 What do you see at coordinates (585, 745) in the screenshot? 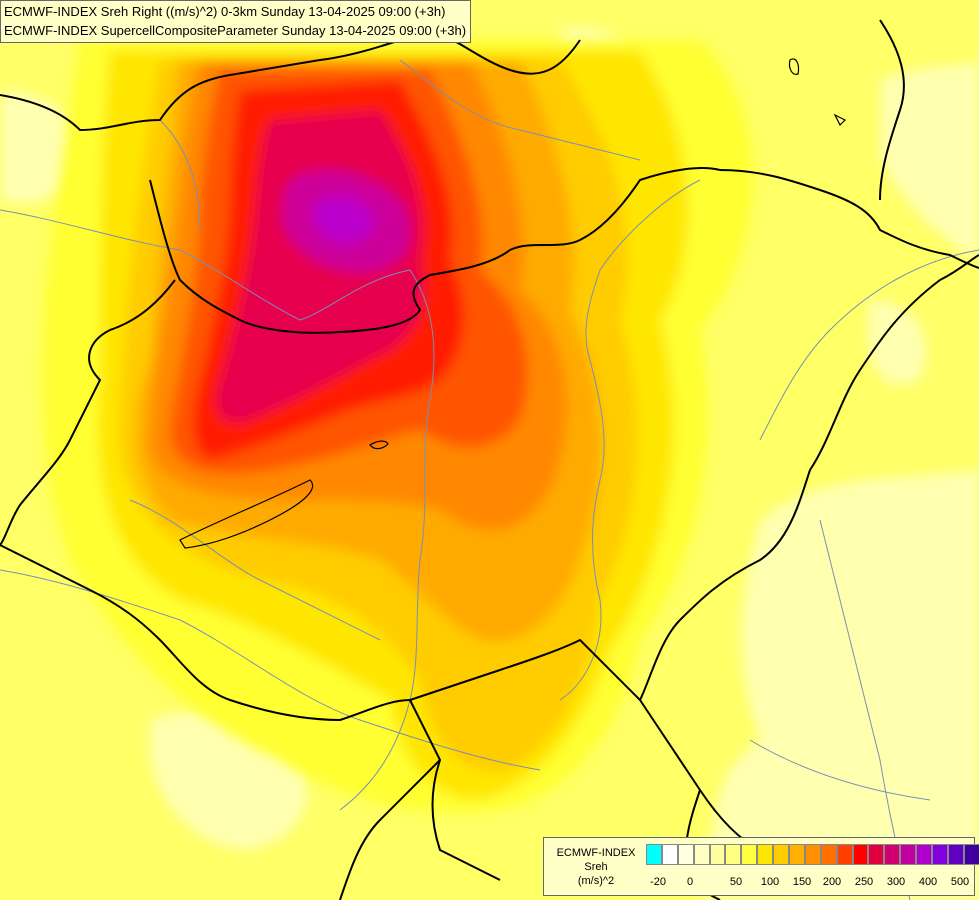
I see `border-hungary-serbia-romania` at bounding box center [585, 745].